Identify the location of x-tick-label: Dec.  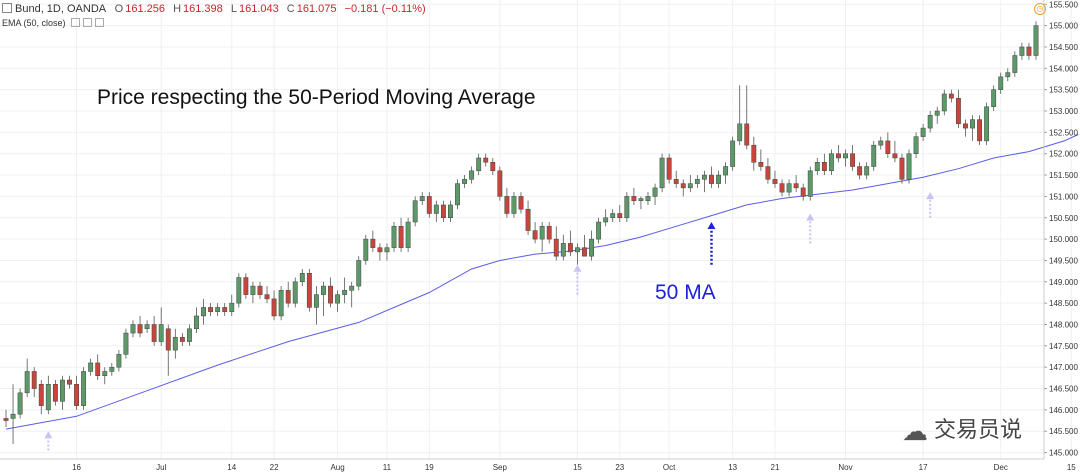
(1001, 467).